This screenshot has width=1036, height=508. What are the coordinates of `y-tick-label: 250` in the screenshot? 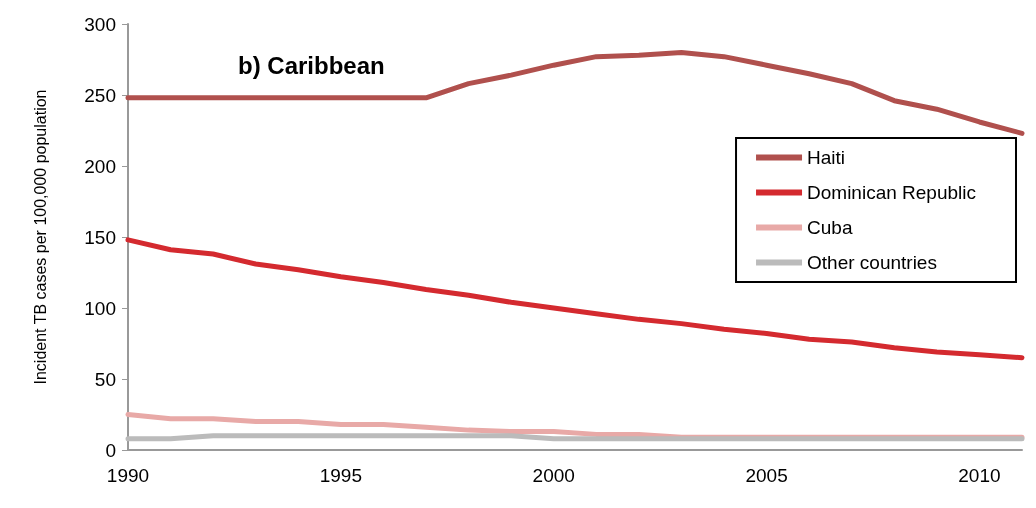 It's located at (100, 95).